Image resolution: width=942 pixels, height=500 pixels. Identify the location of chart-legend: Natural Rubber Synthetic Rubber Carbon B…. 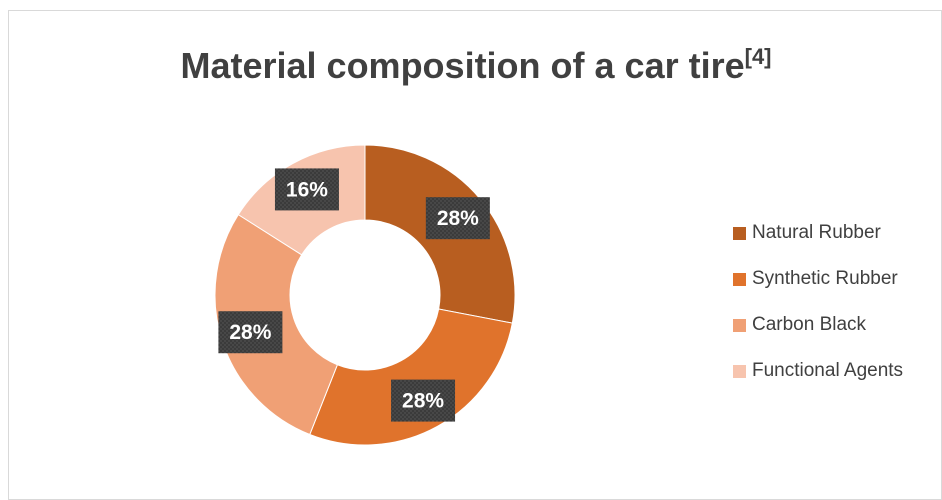
(837, 311).